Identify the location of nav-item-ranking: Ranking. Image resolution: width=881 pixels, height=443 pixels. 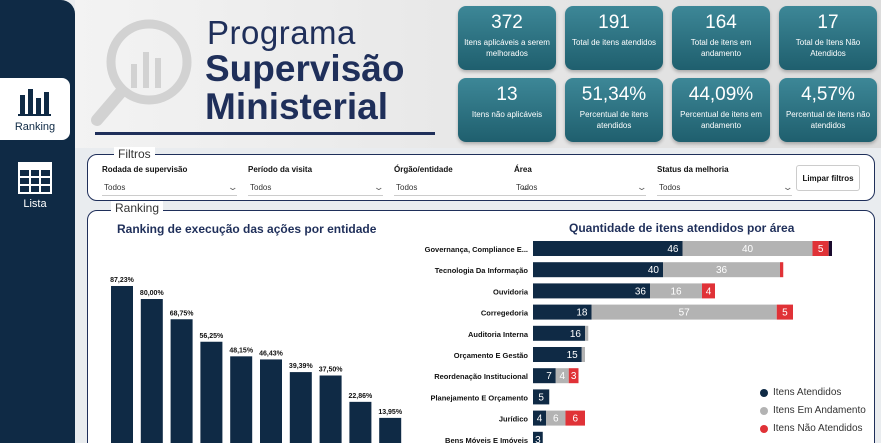
(35, 109).